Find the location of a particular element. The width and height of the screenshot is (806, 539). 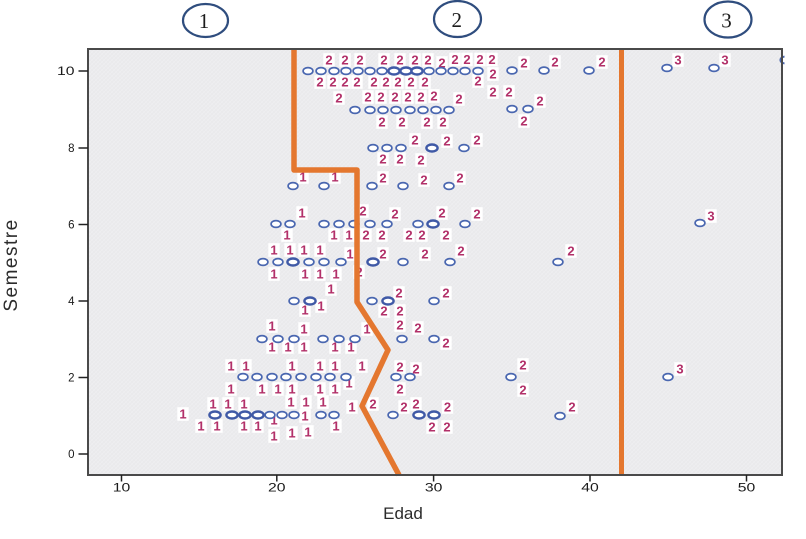

svg-text: 4 is located at coordinates (71, 302).